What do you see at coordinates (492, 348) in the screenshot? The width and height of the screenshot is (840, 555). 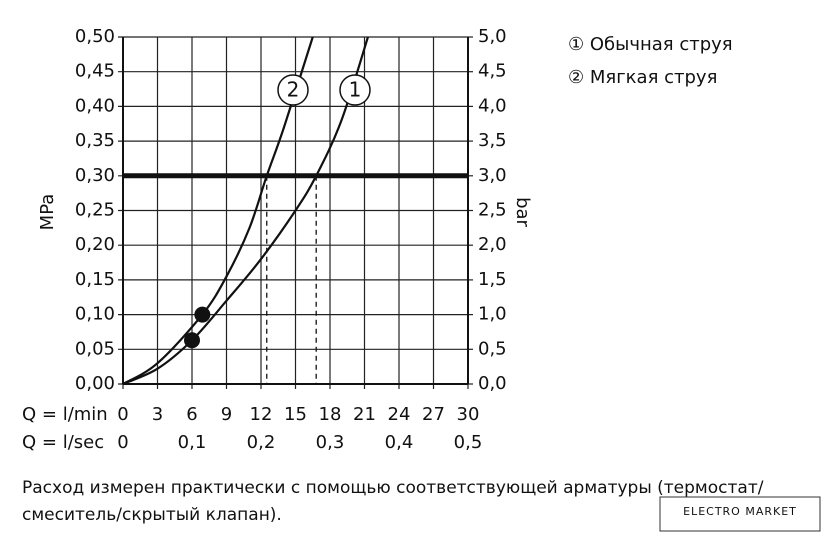 I see `y2-tick-label: 0,5` at bounding box center [492, 348].